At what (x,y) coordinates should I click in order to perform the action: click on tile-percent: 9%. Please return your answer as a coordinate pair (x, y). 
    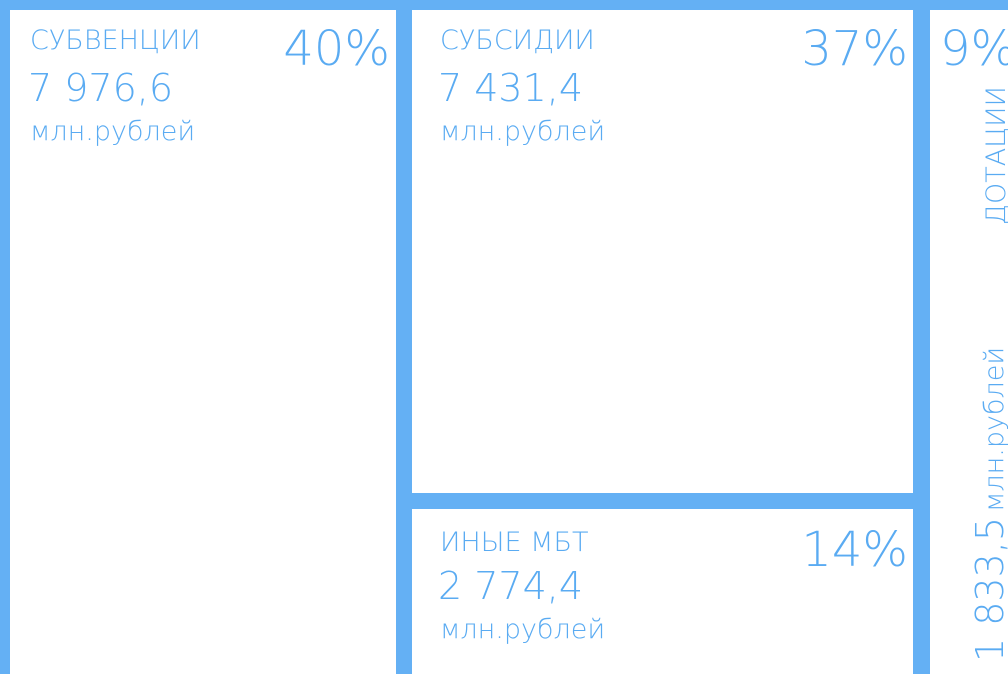
    Looking at the image, I should click on (974, 49).